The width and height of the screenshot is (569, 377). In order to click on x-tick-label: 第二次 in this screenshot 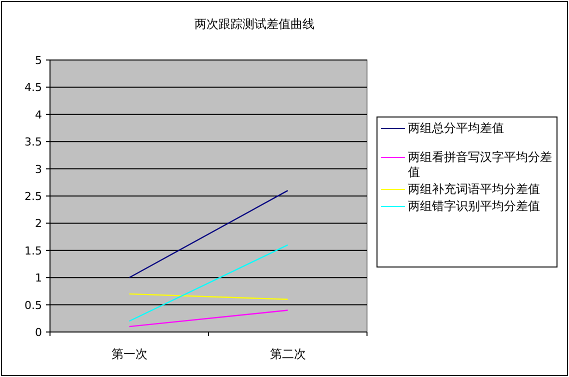, I will do `click(288, 354)`.